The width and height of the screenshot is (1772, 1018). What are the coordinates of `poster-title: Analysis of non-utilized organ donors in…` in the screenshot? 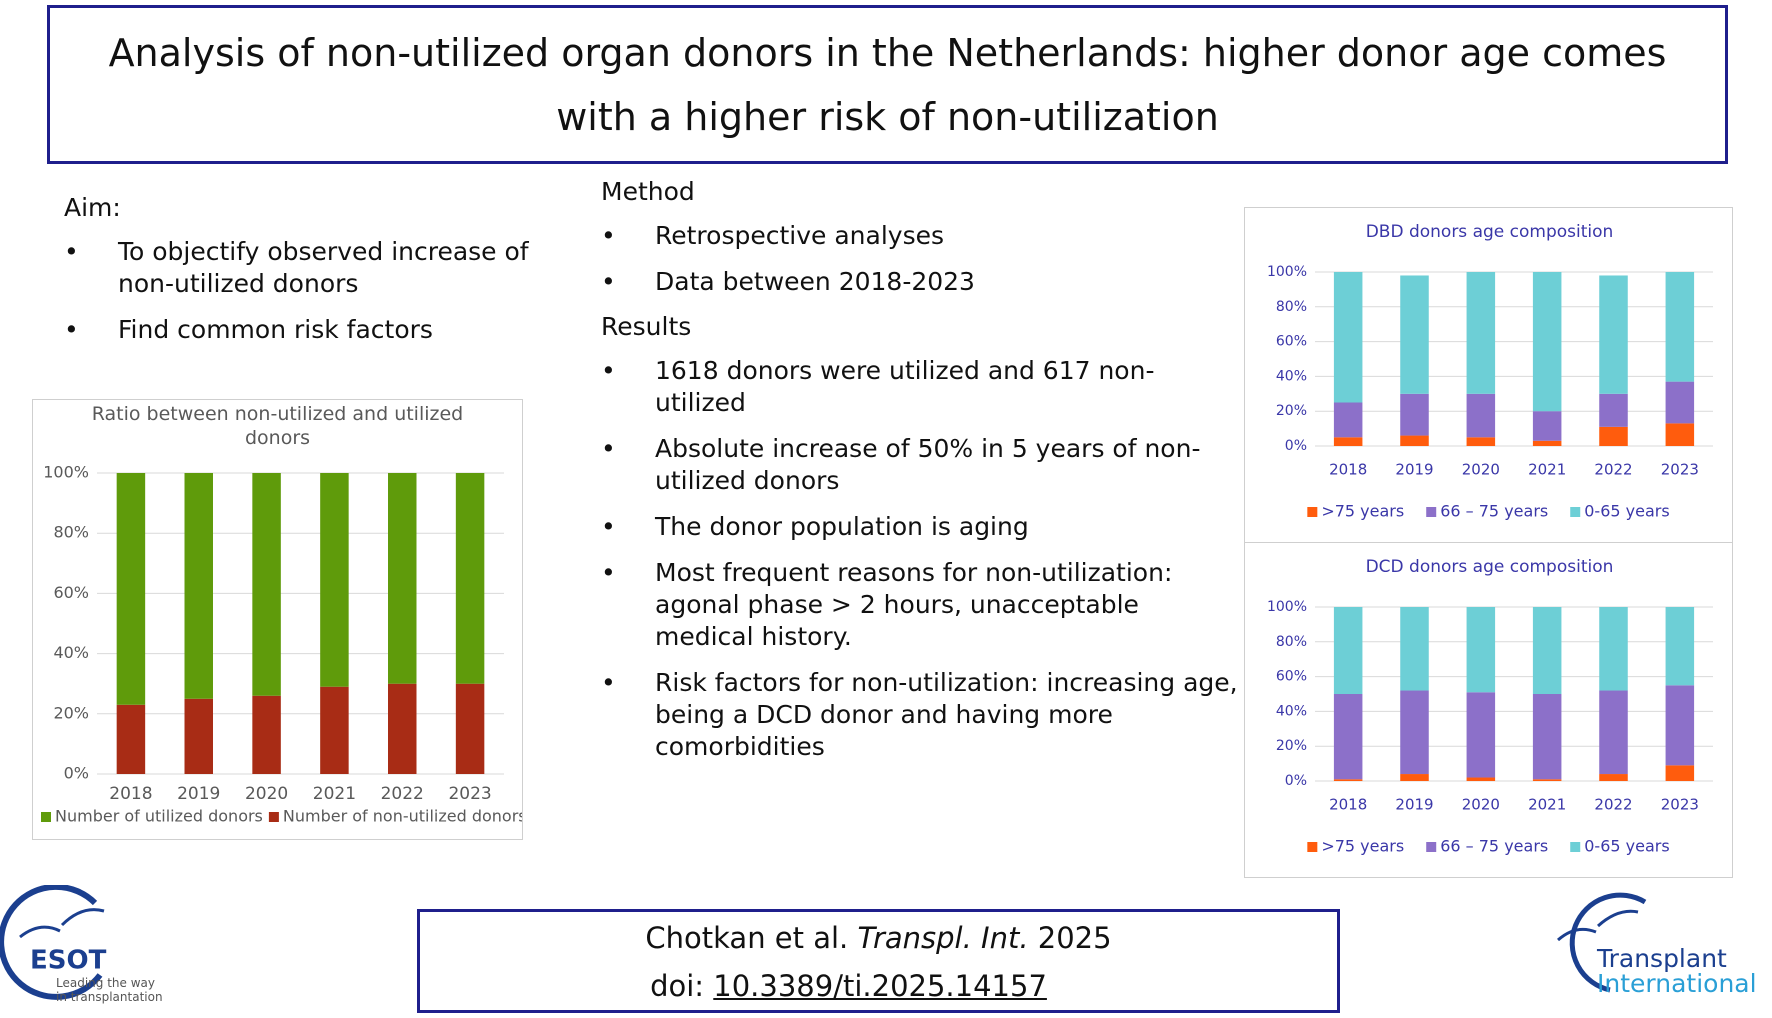 It's located at (887, 84).